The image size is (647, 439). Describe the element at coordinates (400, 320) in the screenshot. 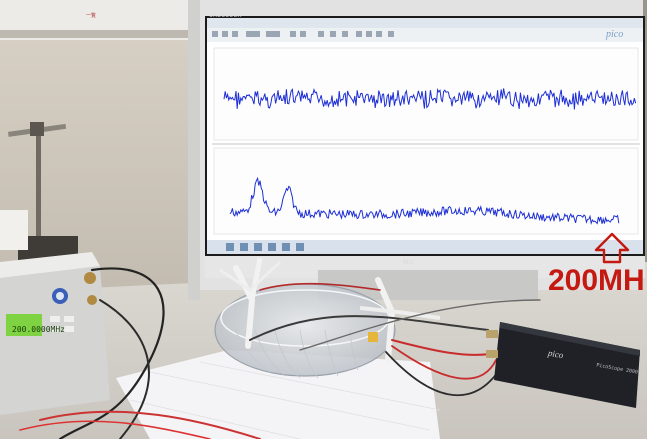

I see `probe-right` at that location.